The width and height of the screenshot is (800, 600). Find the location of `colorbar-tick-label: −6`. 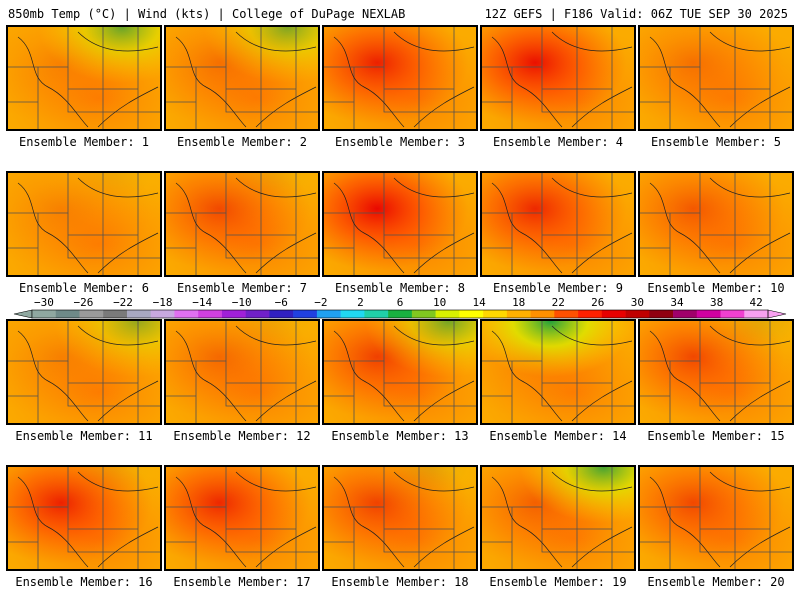

colorbar-tick-label: −6 is located at coordinates (281, 302).